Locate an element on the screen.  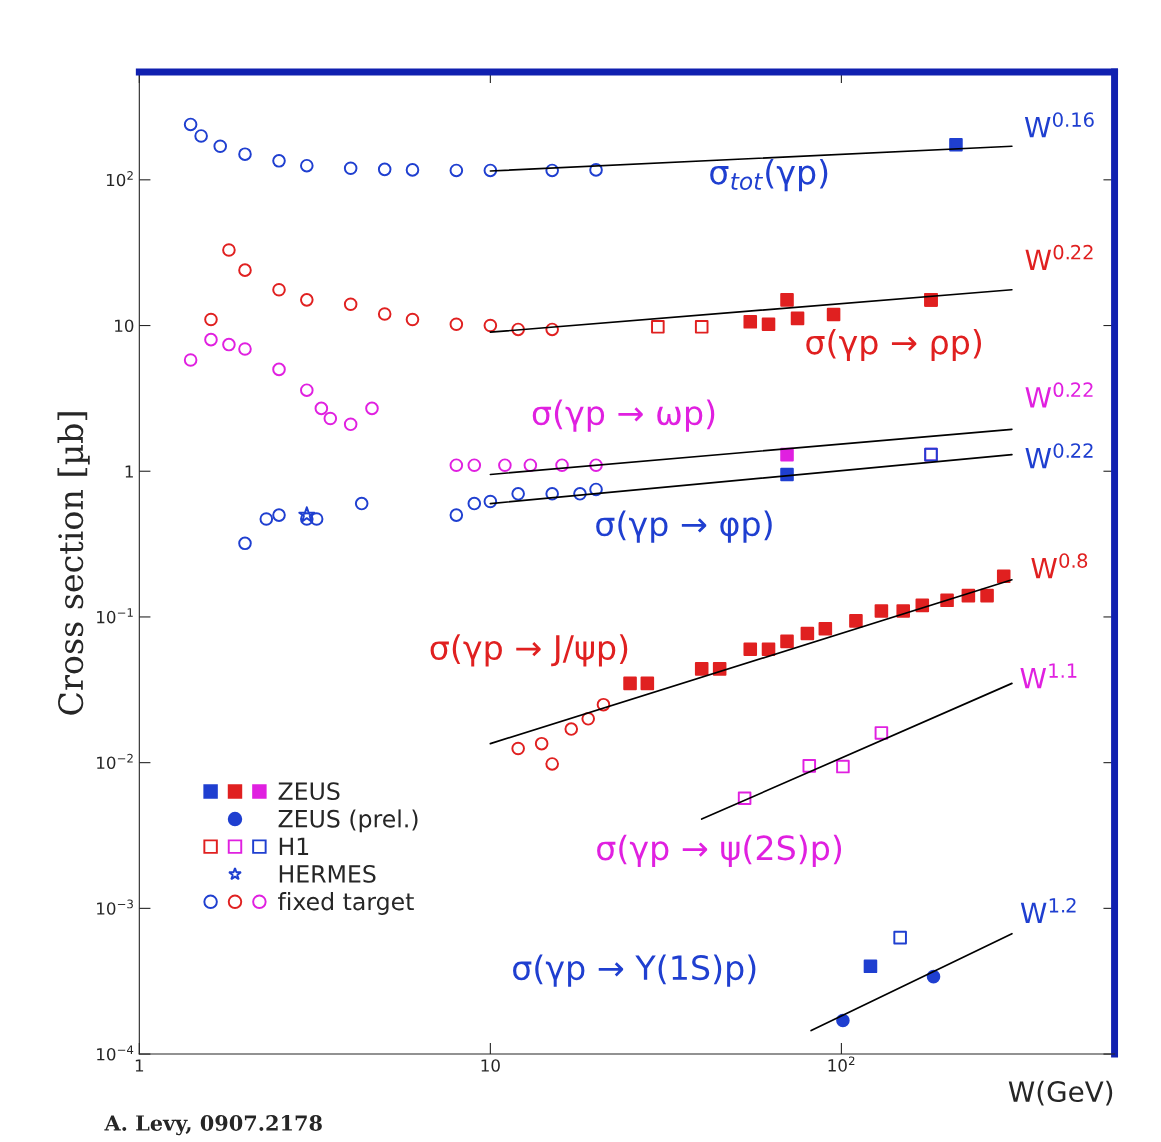
y-tick-label: 1 is located at coordinates (129, 471).